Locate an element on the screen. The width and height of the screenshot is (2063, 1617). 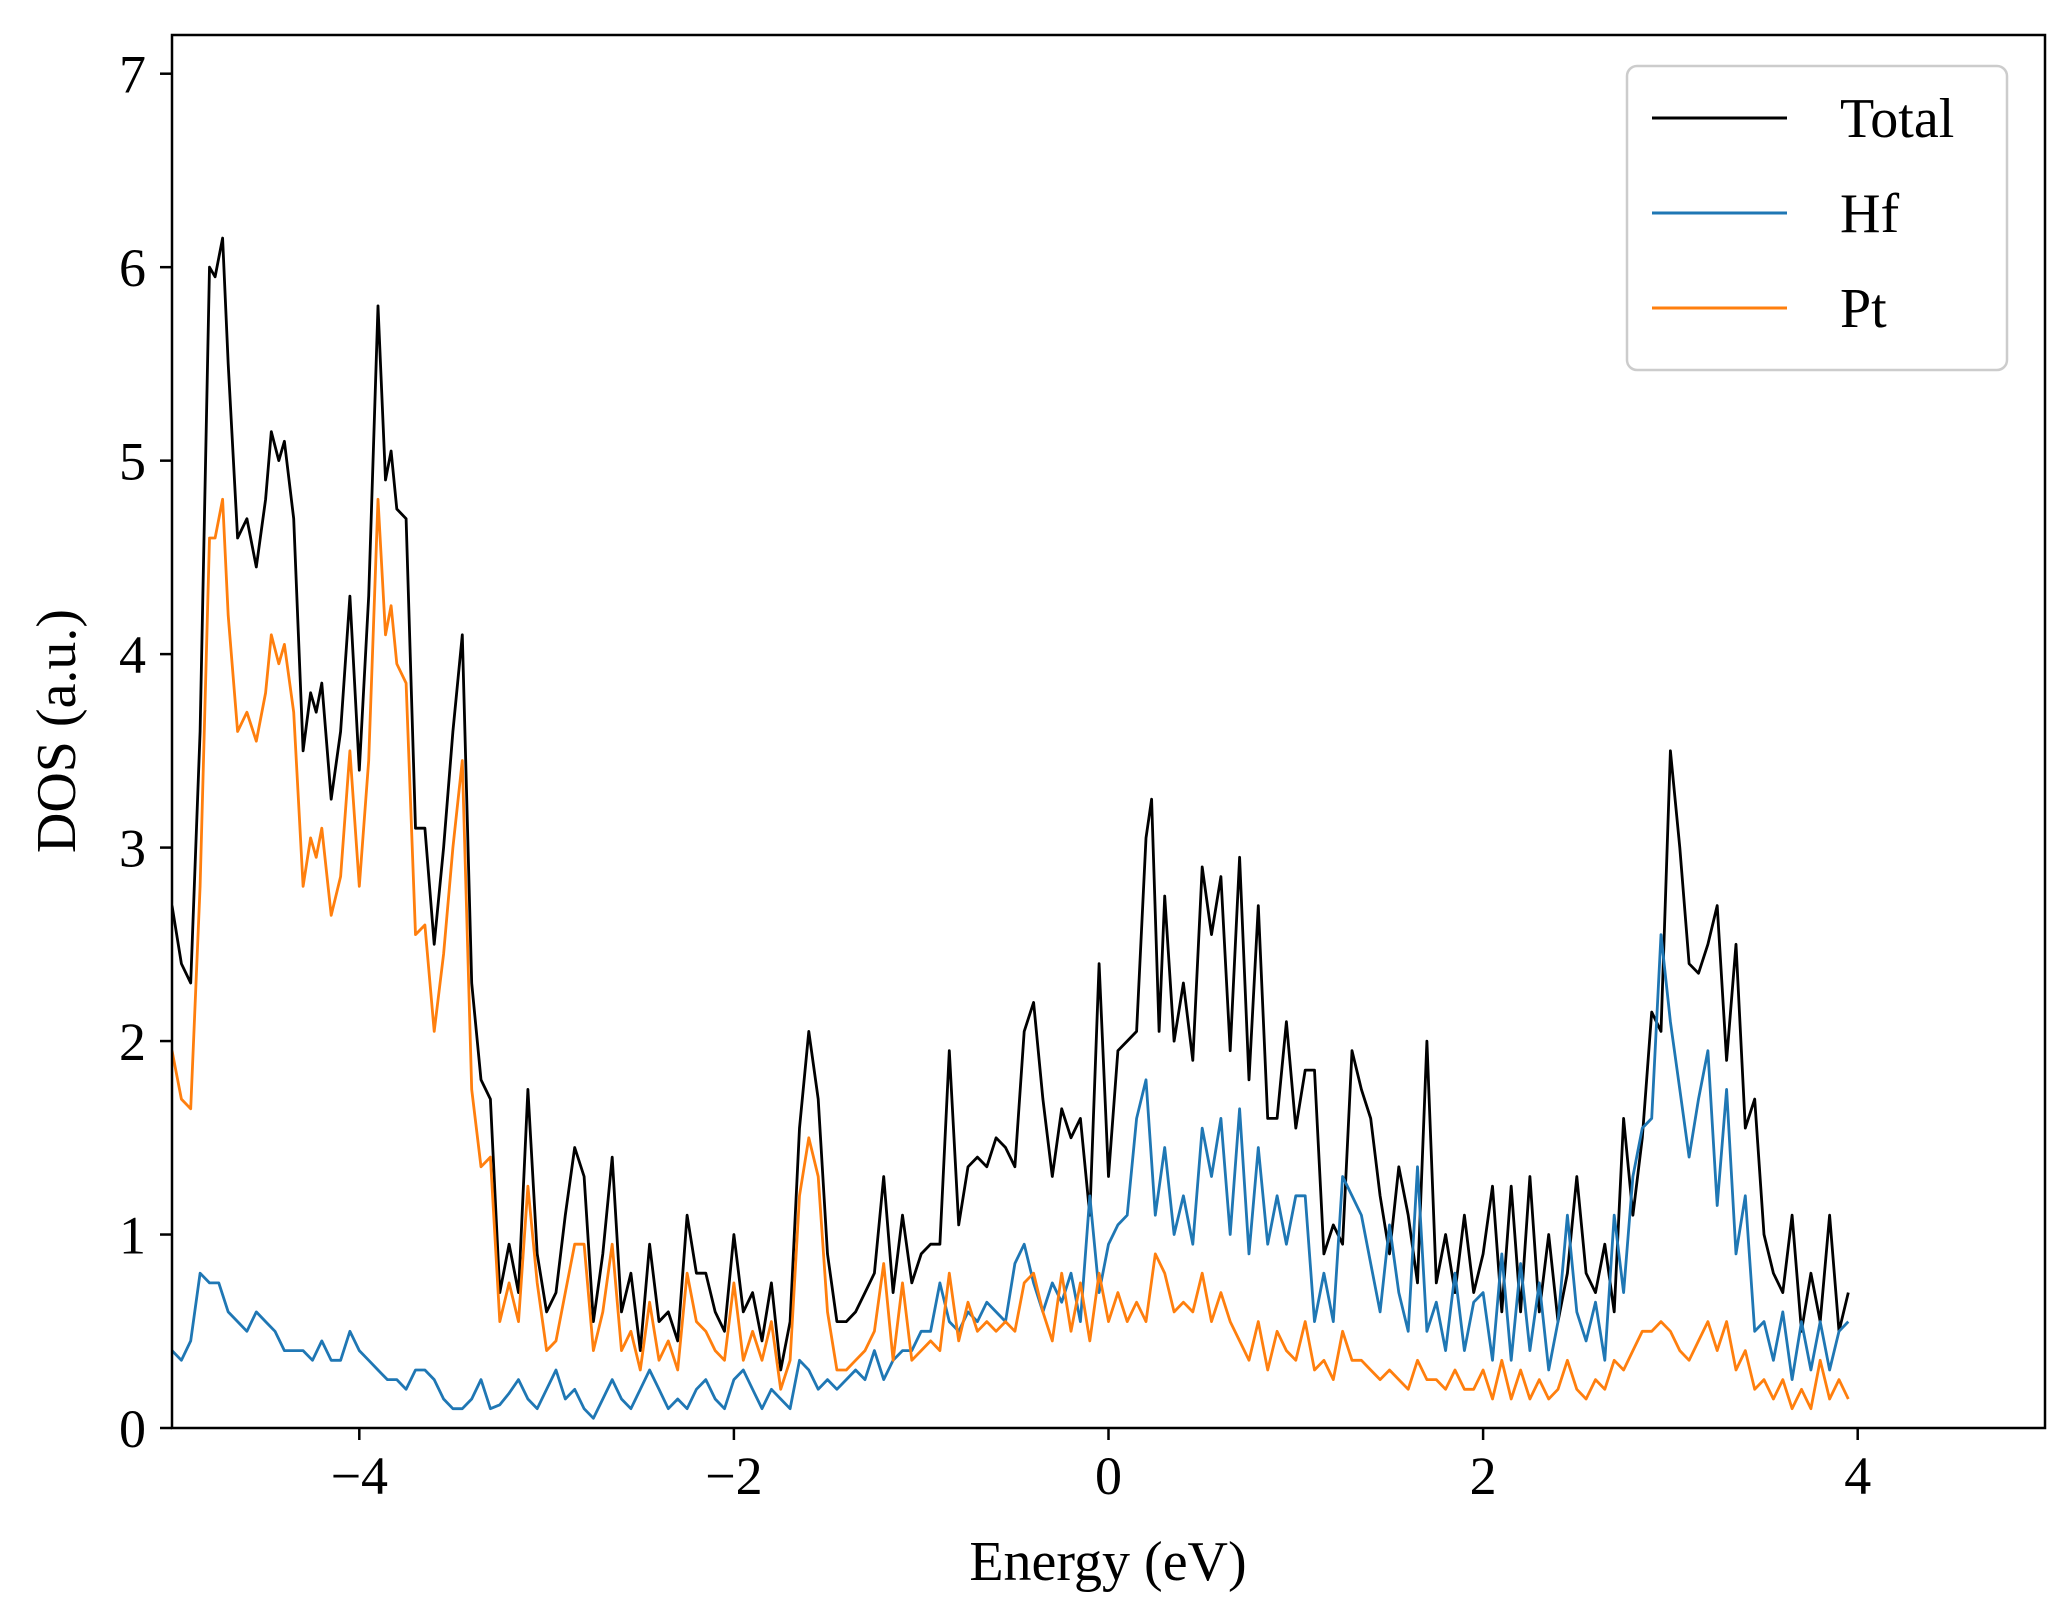
y-tick-label: 0 is located at coordinates (132, 1429).